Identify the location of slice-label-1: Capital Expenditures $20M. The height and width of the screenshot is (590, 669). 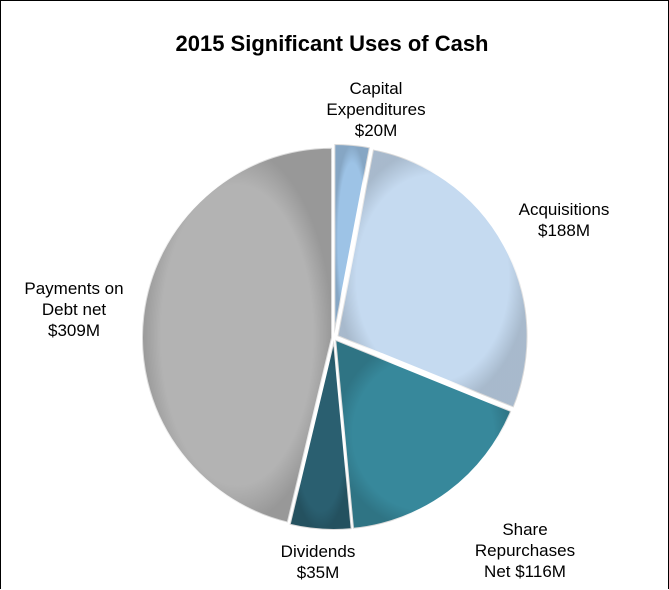
(375, 109).